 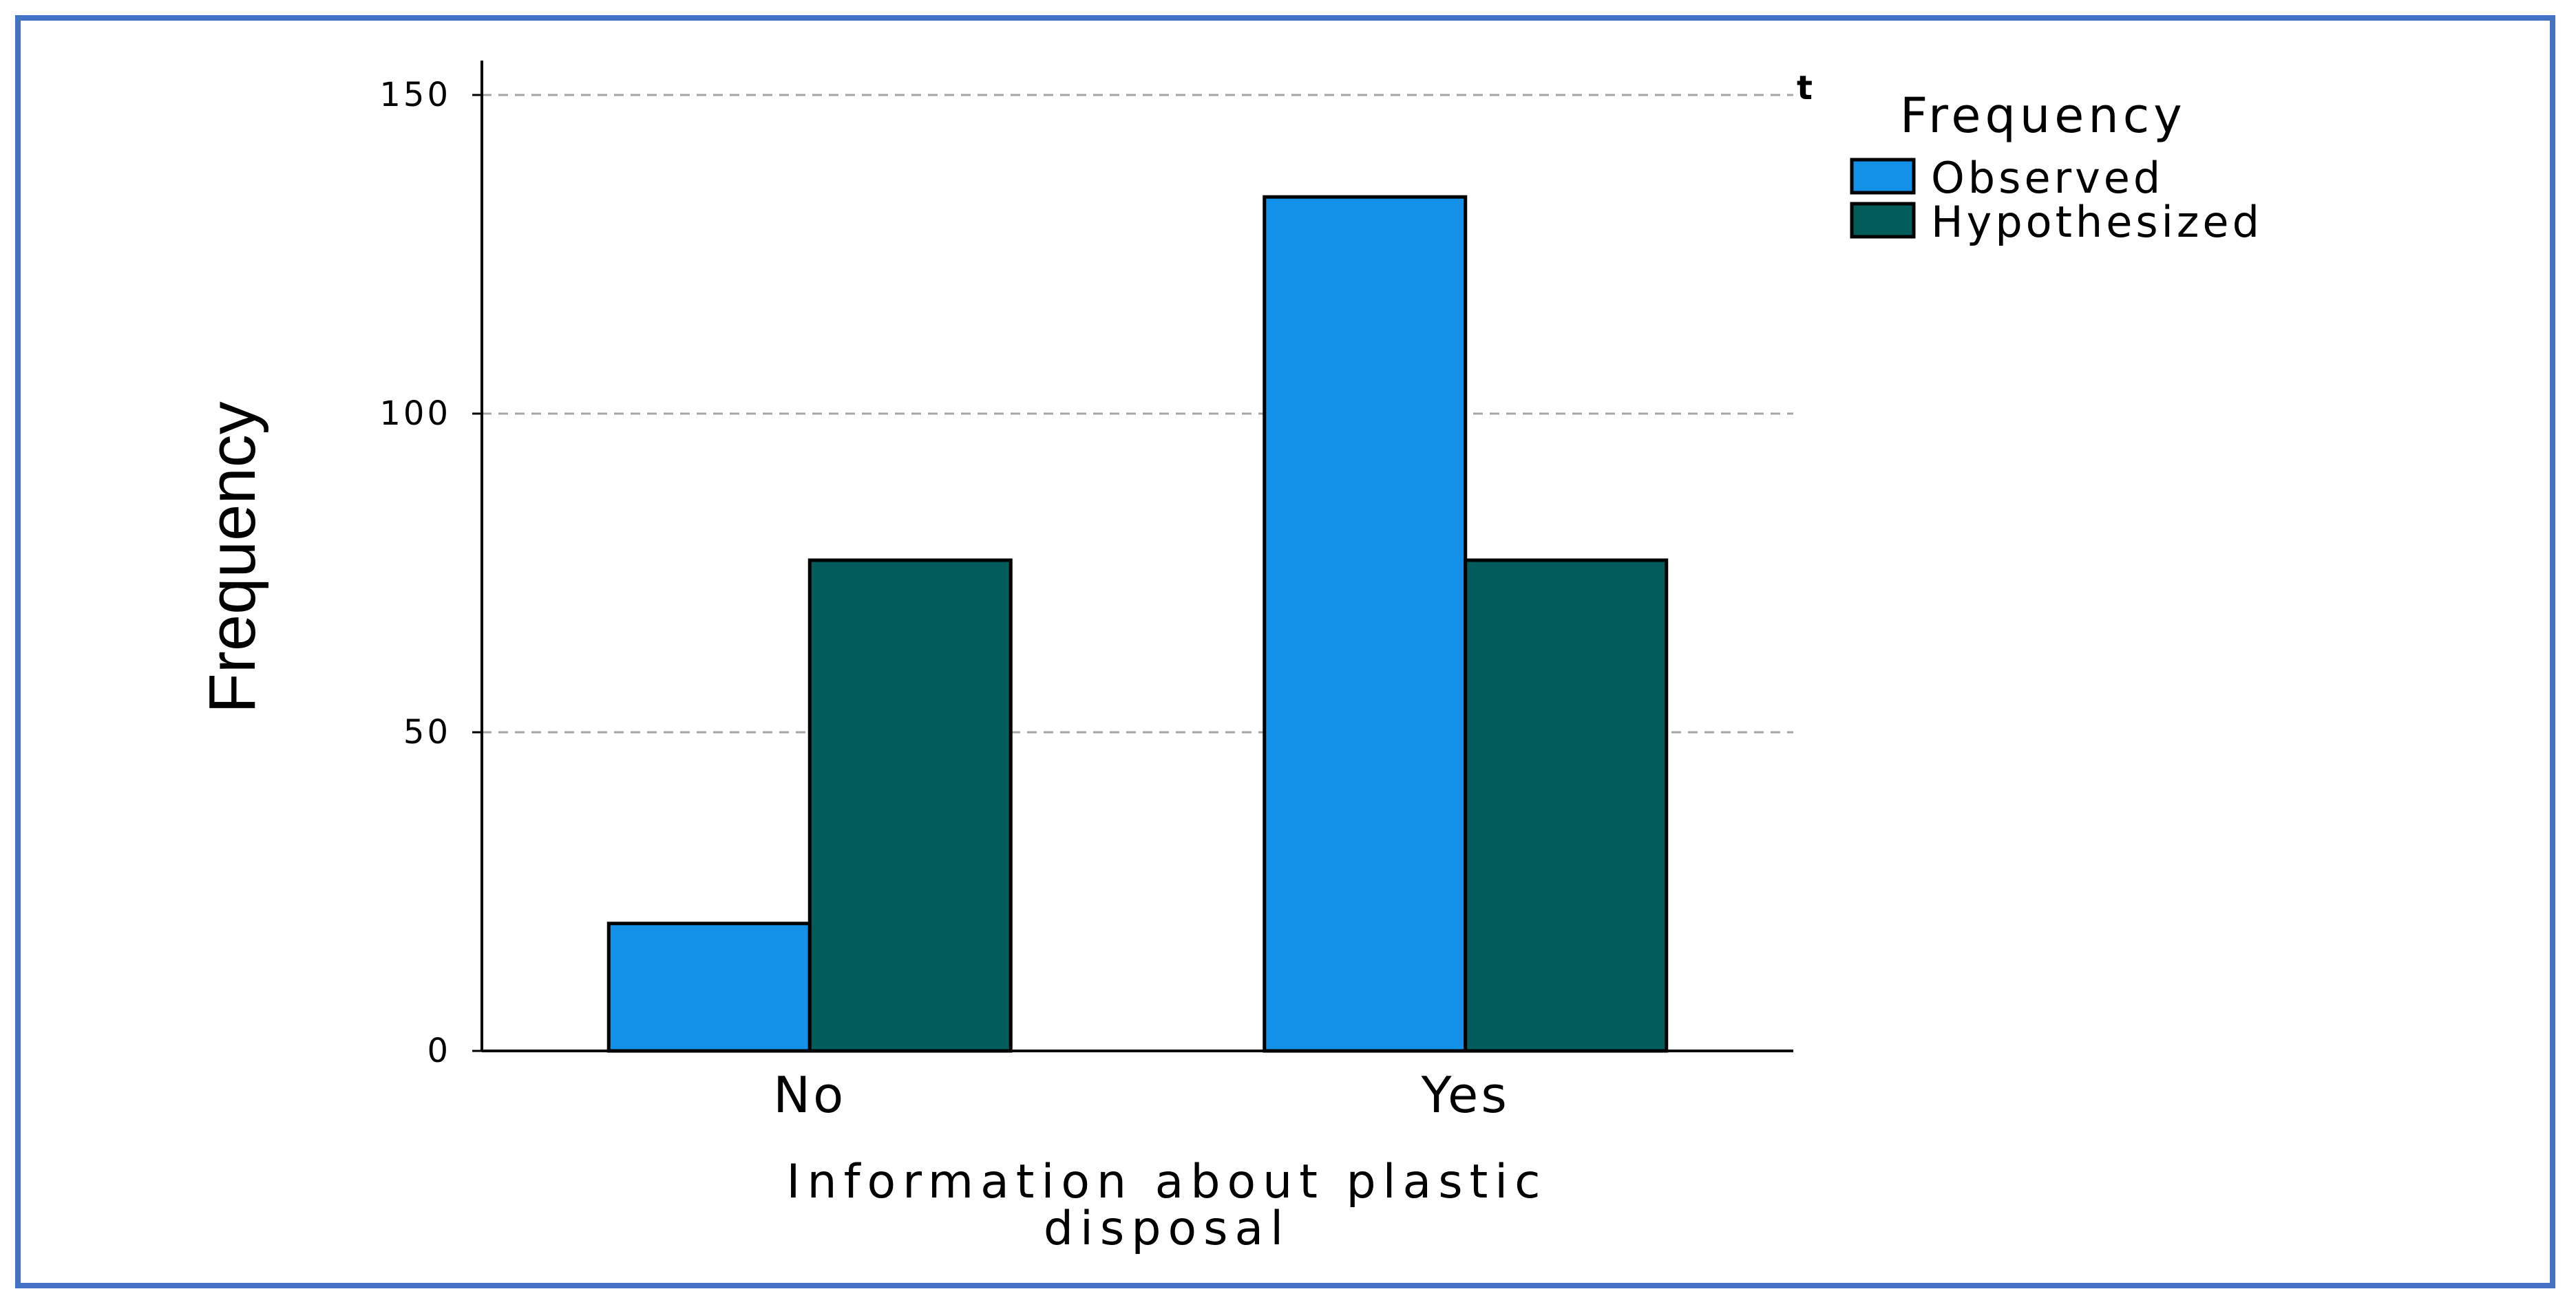 What do you see at coordinates (709, 988) in the screenshot?
I see `bar-no-observed` at bounding box center [709, 988].